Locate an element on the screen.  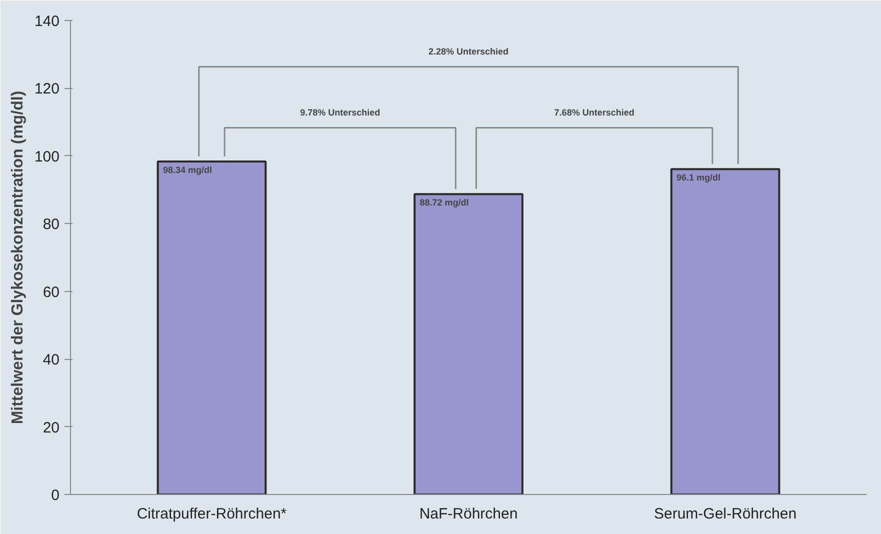
y-tick-label: 80 is located at coordinates (51, 225).